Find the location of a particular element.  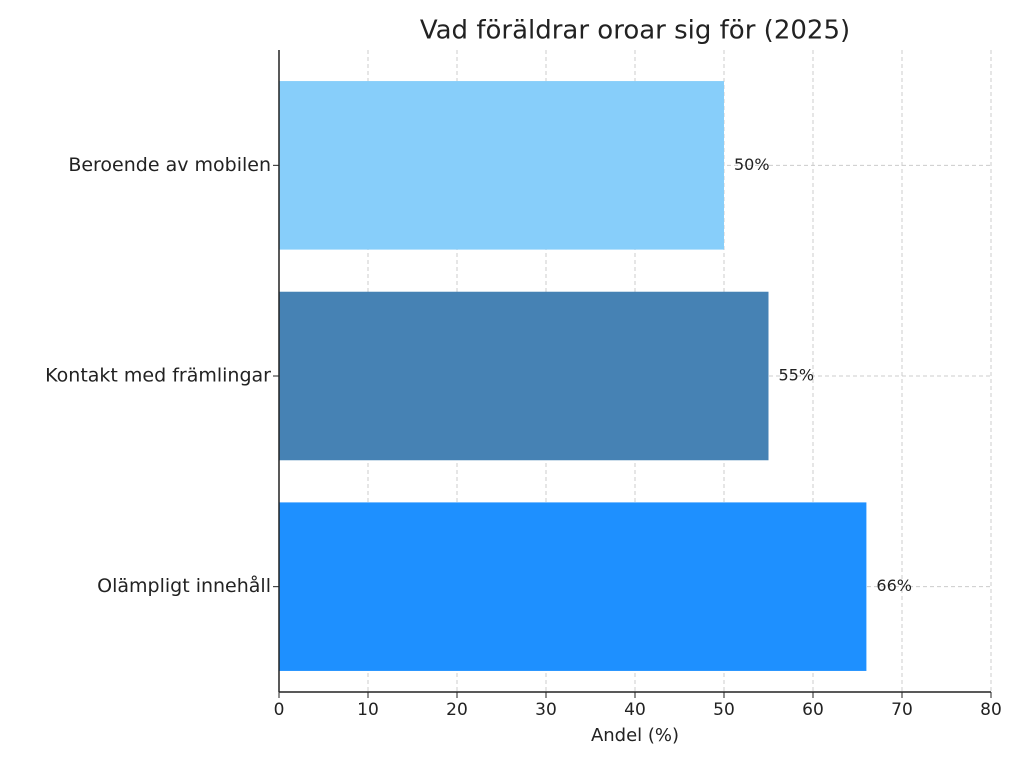

value-label: 50% is located at coordinates (752, 164).